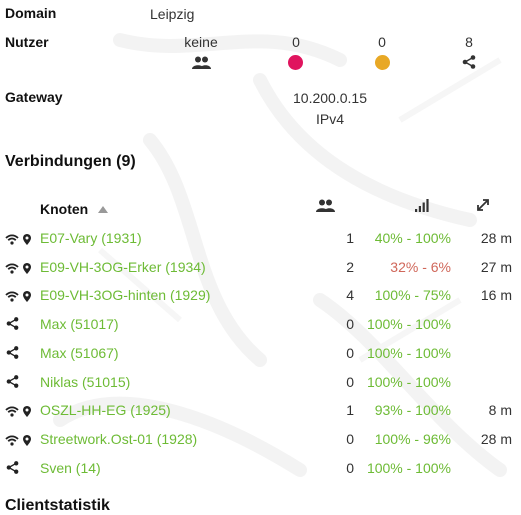 This screenshot has height=515, width=521. What do you see at coordinates (57, 505) in the screenshot?
I see `clientstatistik-title: Clientstatistik` at bounding box center [57, 505].